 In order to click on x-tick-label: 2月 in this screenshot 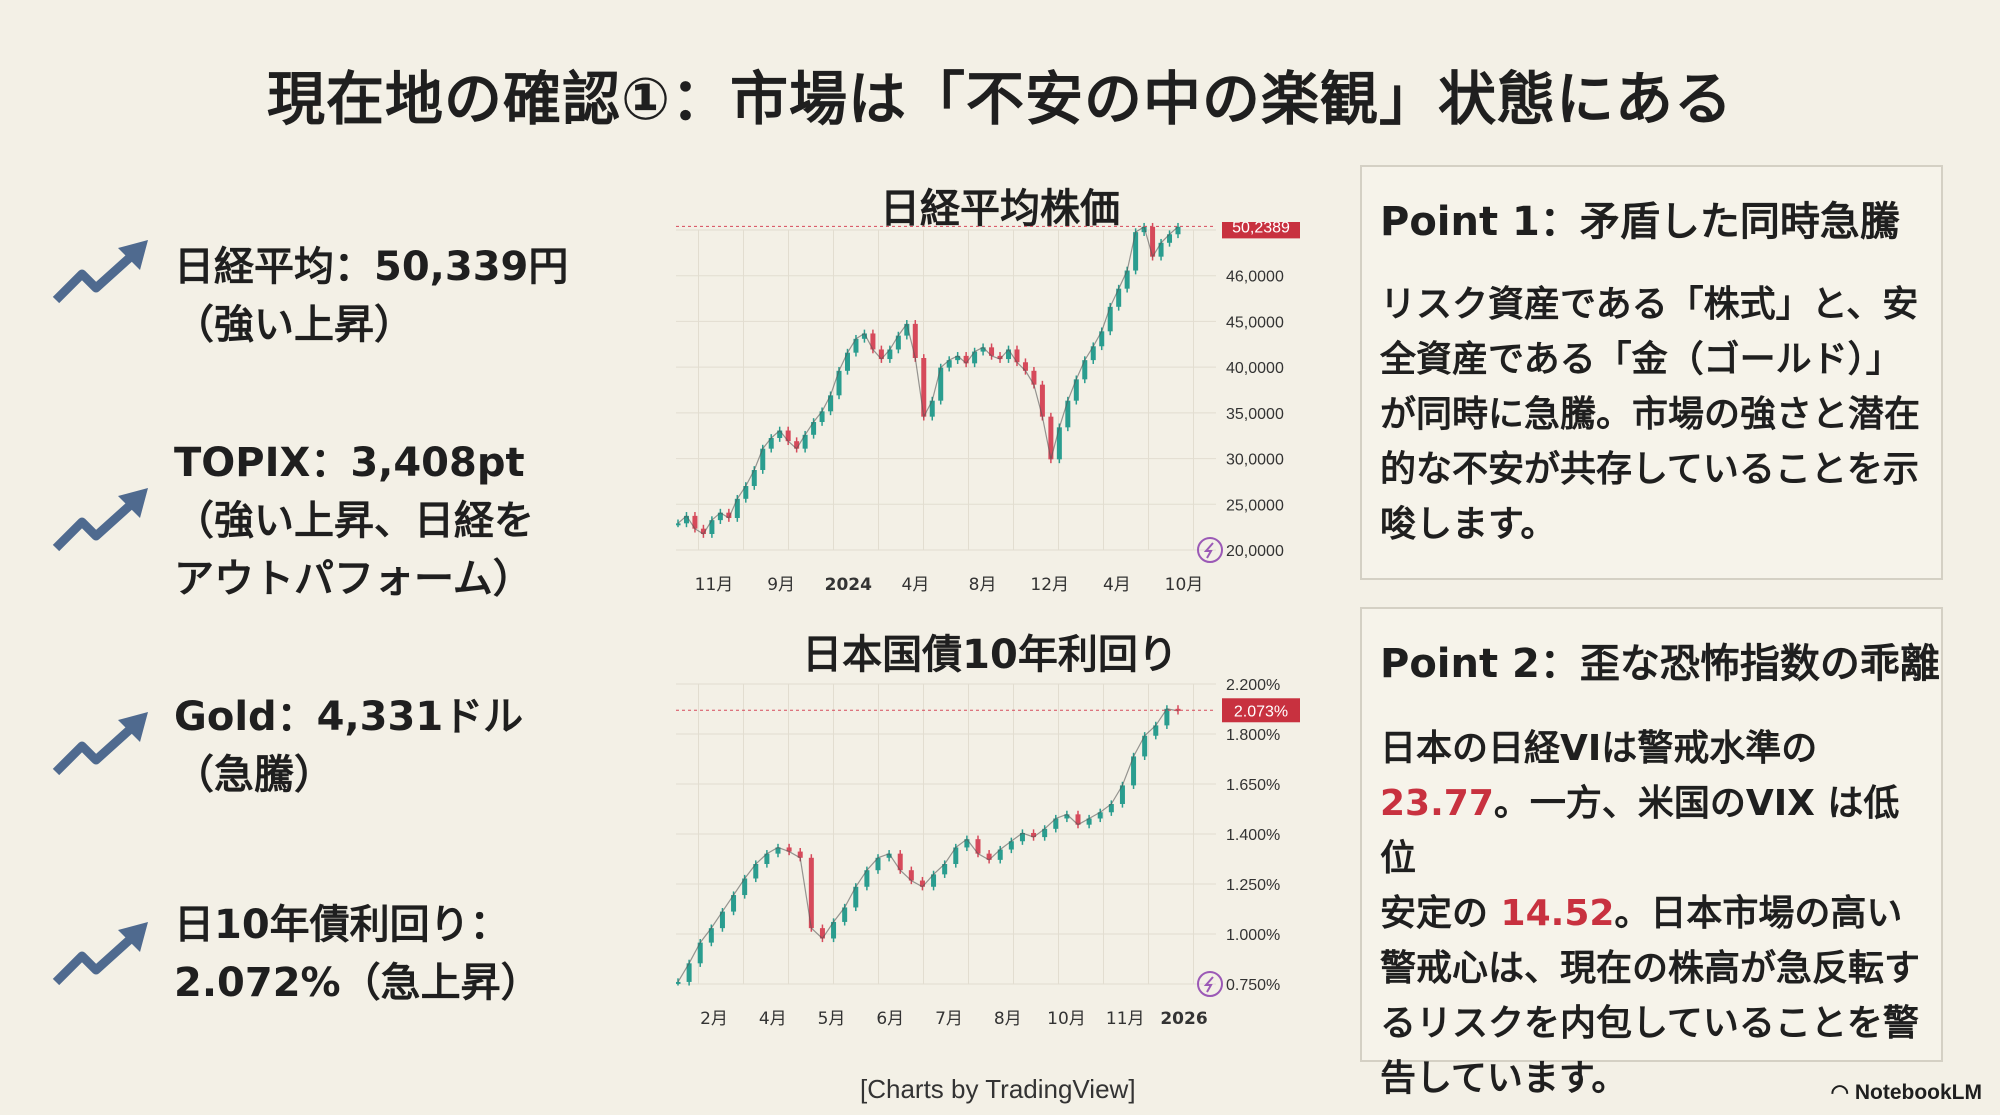, I will do `click(714, 1019)`.